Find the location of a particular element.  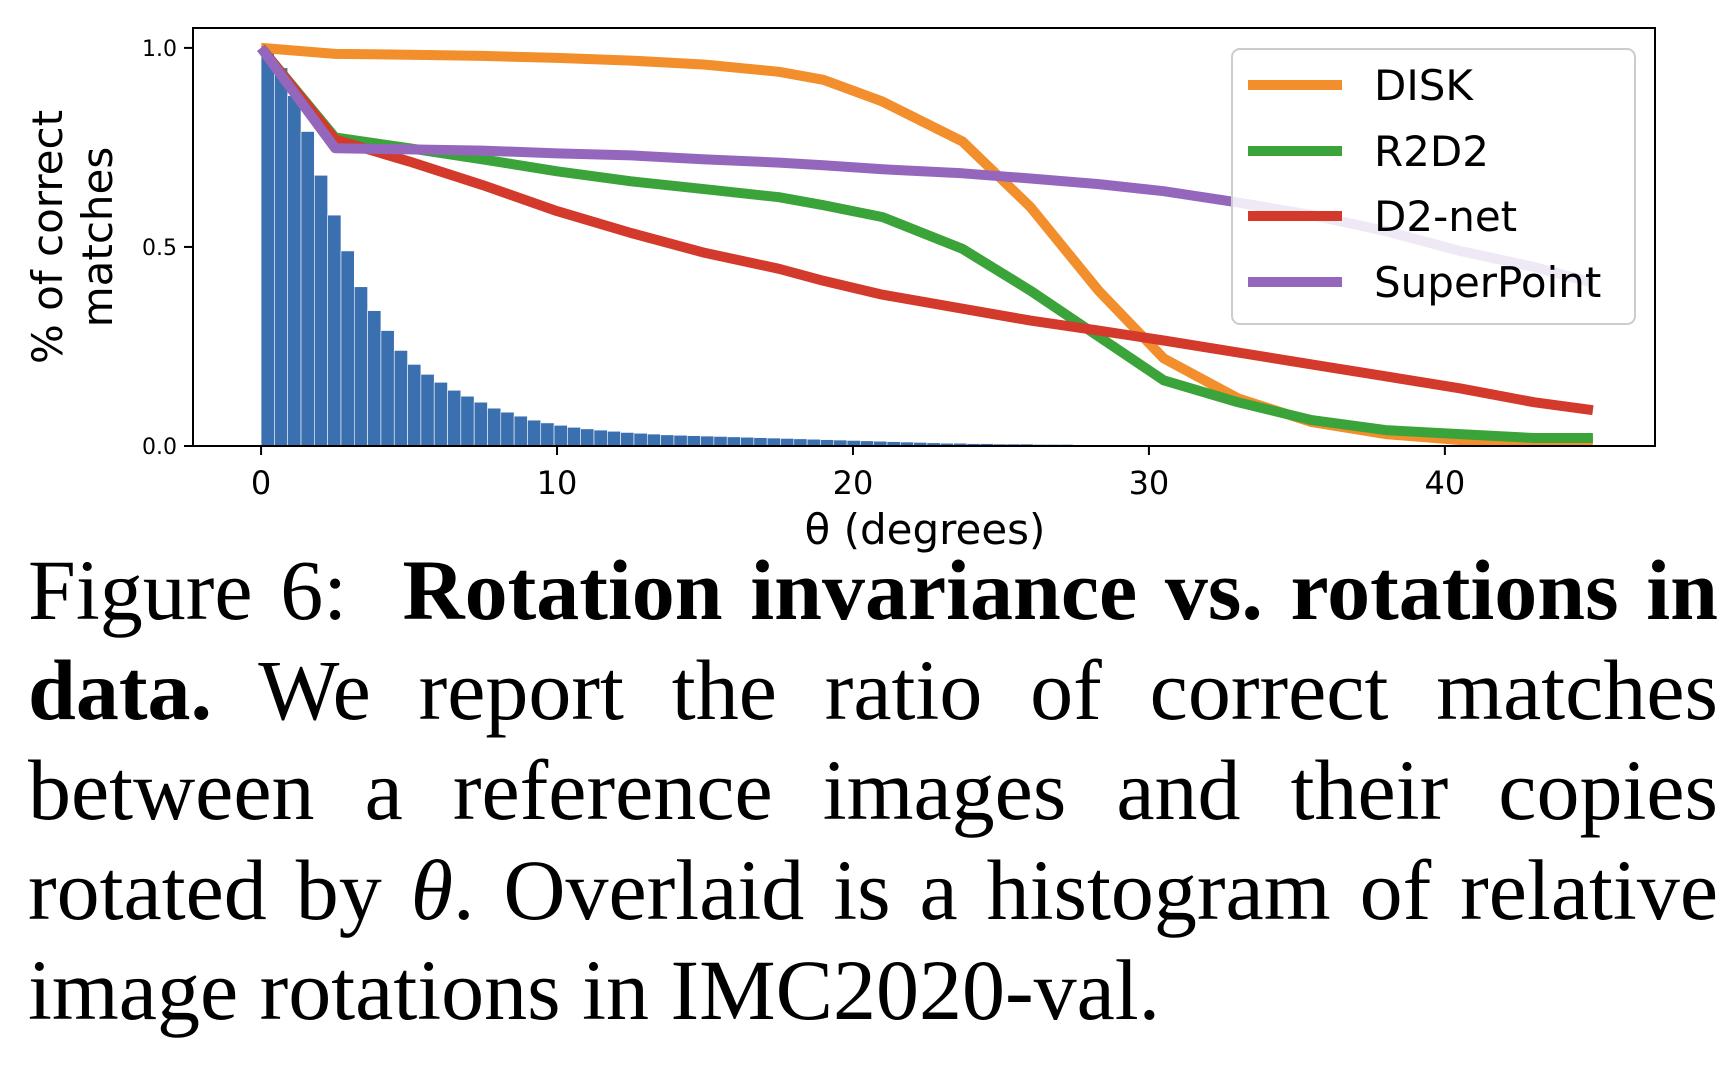

caption-math-theta: θ is located at coordinates (431, 890).